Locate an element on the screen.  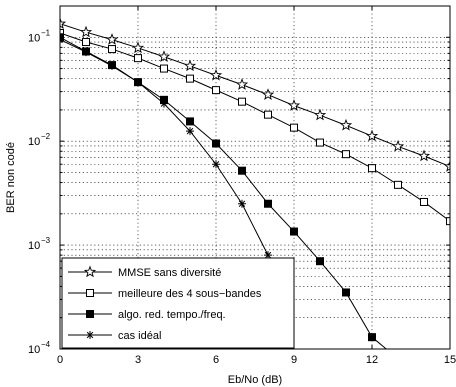
x-tick-label: 6 is located at coordinates (216, 360).